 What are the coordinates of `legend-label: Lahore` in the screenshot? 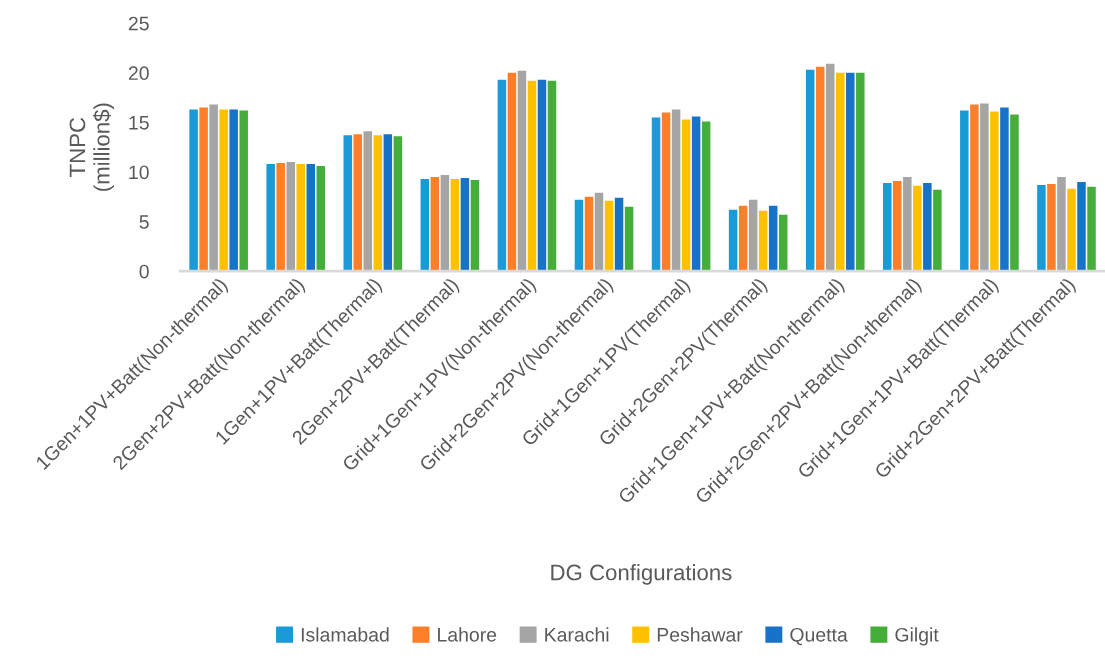 It's located at (467, 634).